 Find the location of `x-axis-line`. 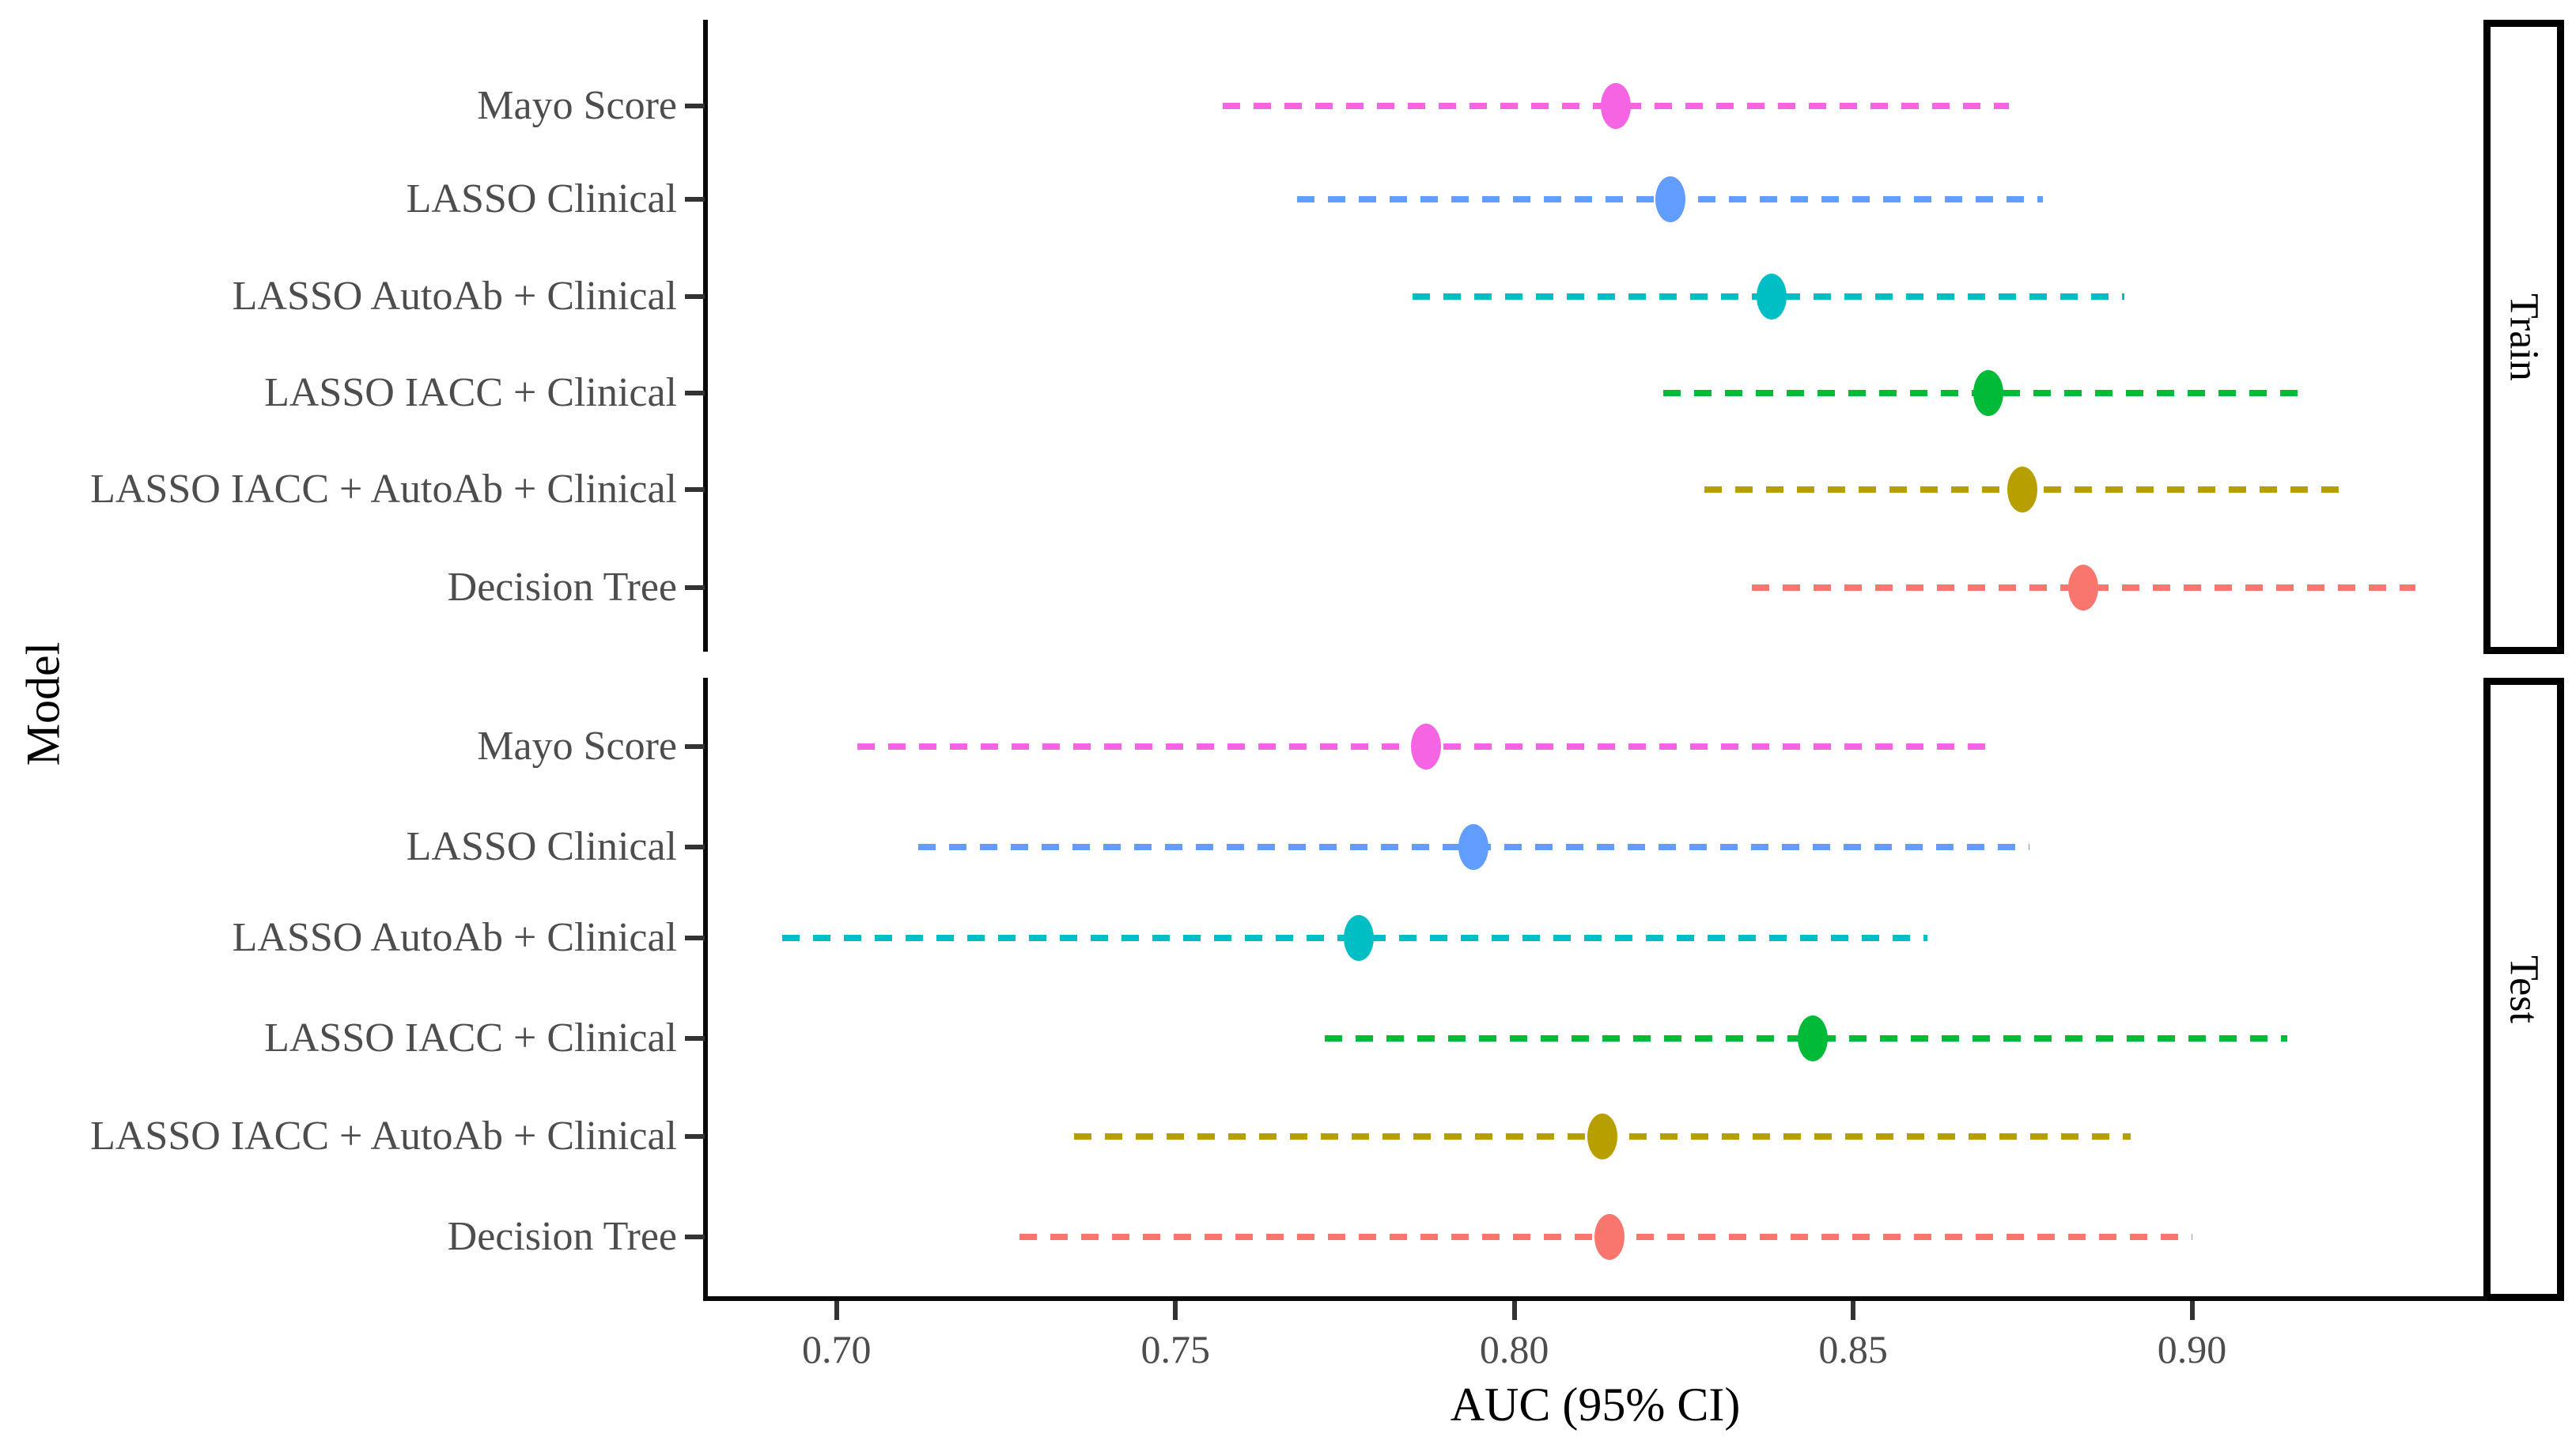

x-axis-line is located at coordinates (1595, 1298).